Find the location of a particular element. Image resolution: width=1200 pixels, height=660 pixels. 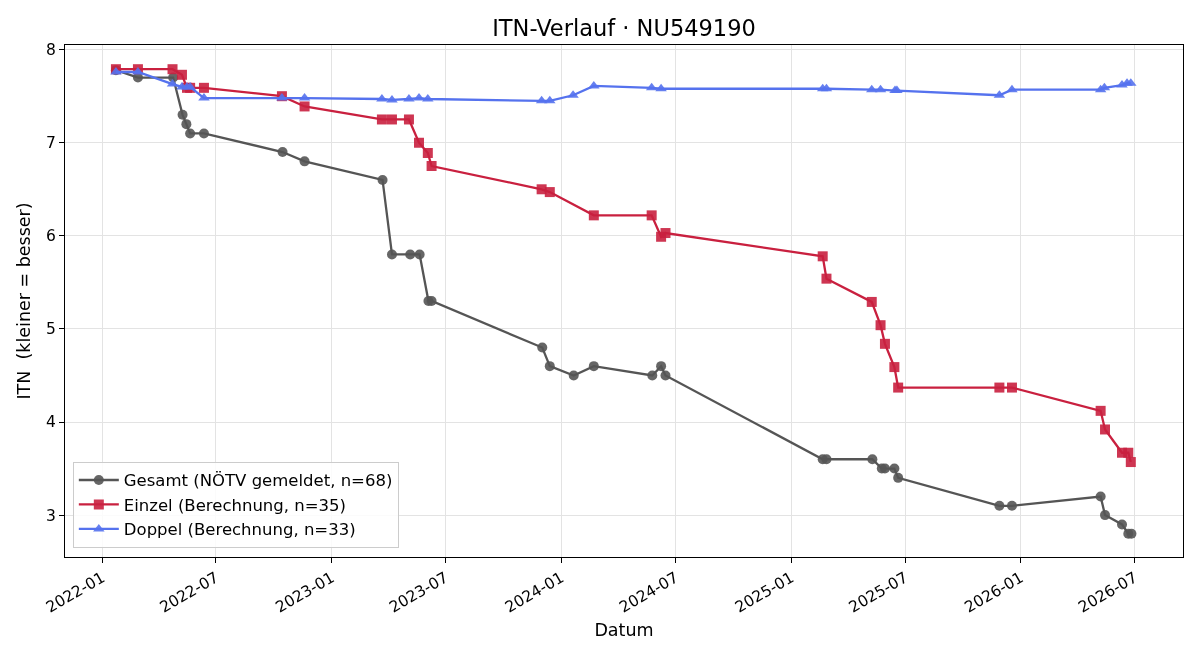

legend-label: Gesamt (NÖTV gemeldet, n=68) is located at coordinates (258, 481).